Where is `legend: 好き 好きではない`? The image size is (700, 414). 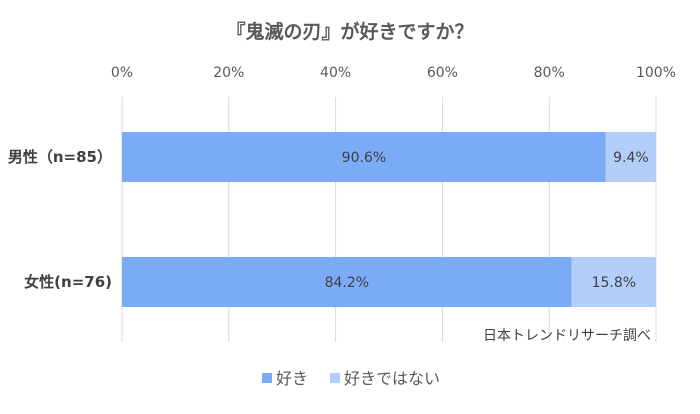 legend: 好き 好きではない is located at coordinates (351, 378).